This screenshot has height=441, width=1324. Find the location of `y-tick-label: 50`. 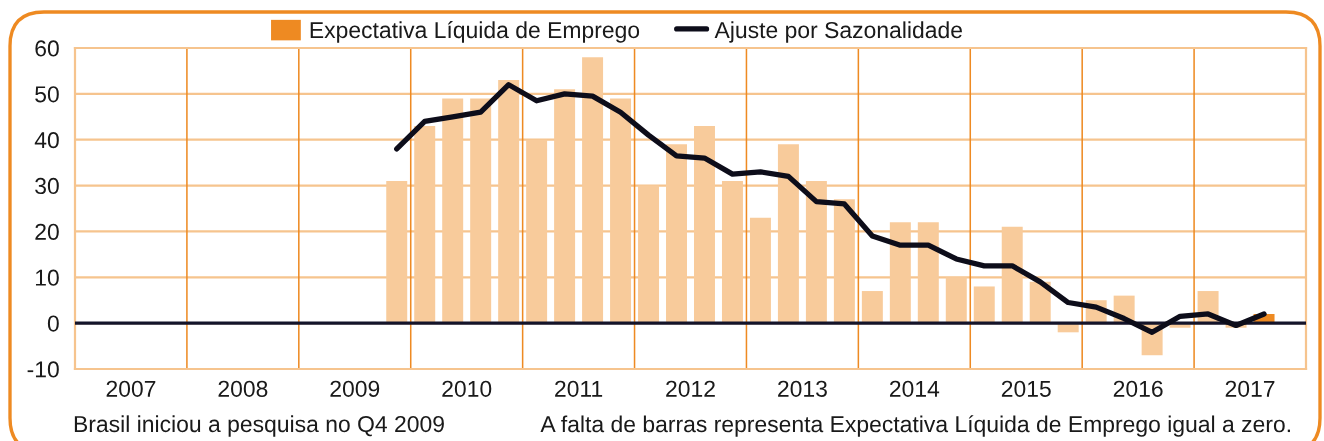

y-tick-label: 50 is located at coordinates (47, 94).